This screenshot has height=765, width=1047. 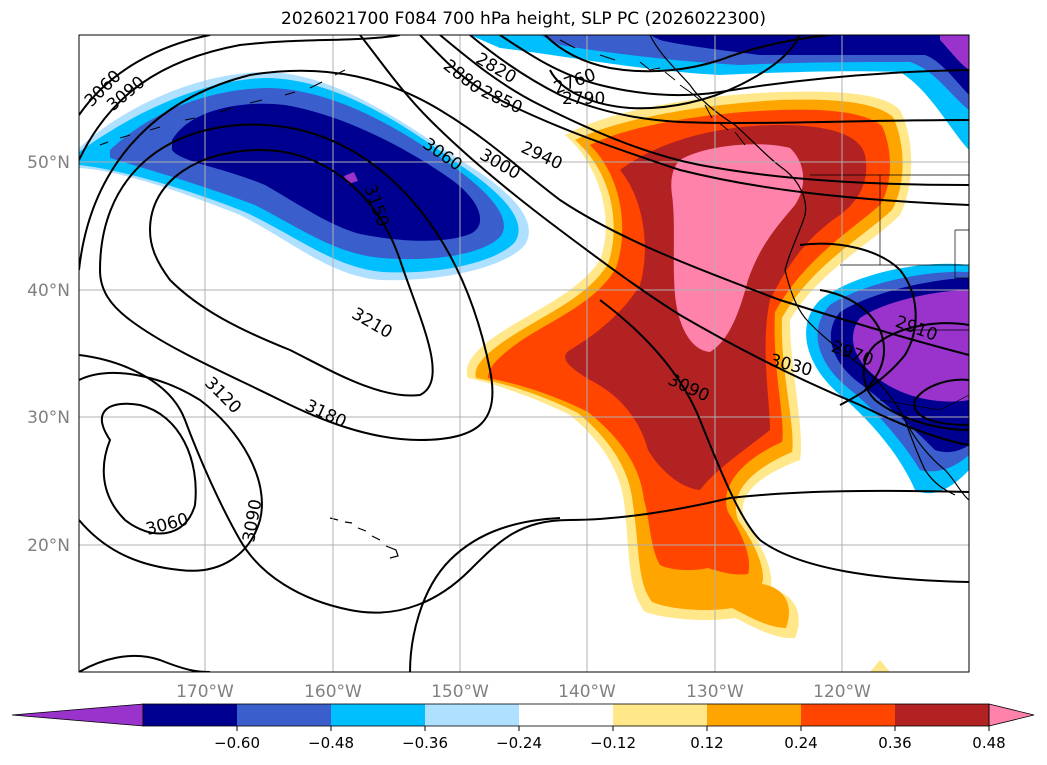 I want to click on coastline-baja, so click(x=930, y=457).